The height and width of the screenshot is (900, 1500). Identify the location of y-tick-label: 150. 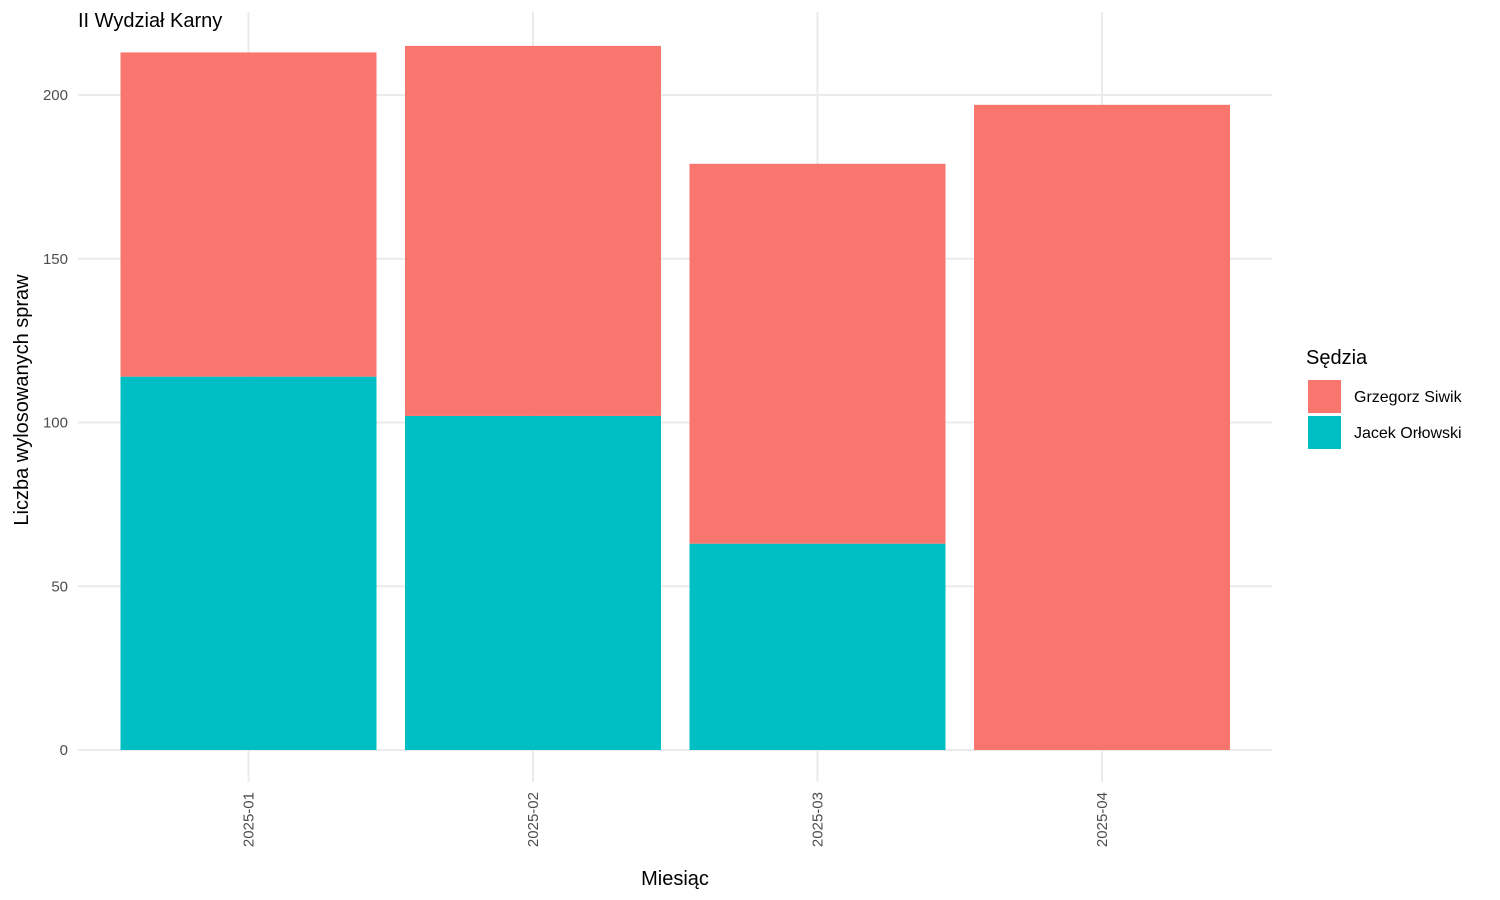
(55, 259).